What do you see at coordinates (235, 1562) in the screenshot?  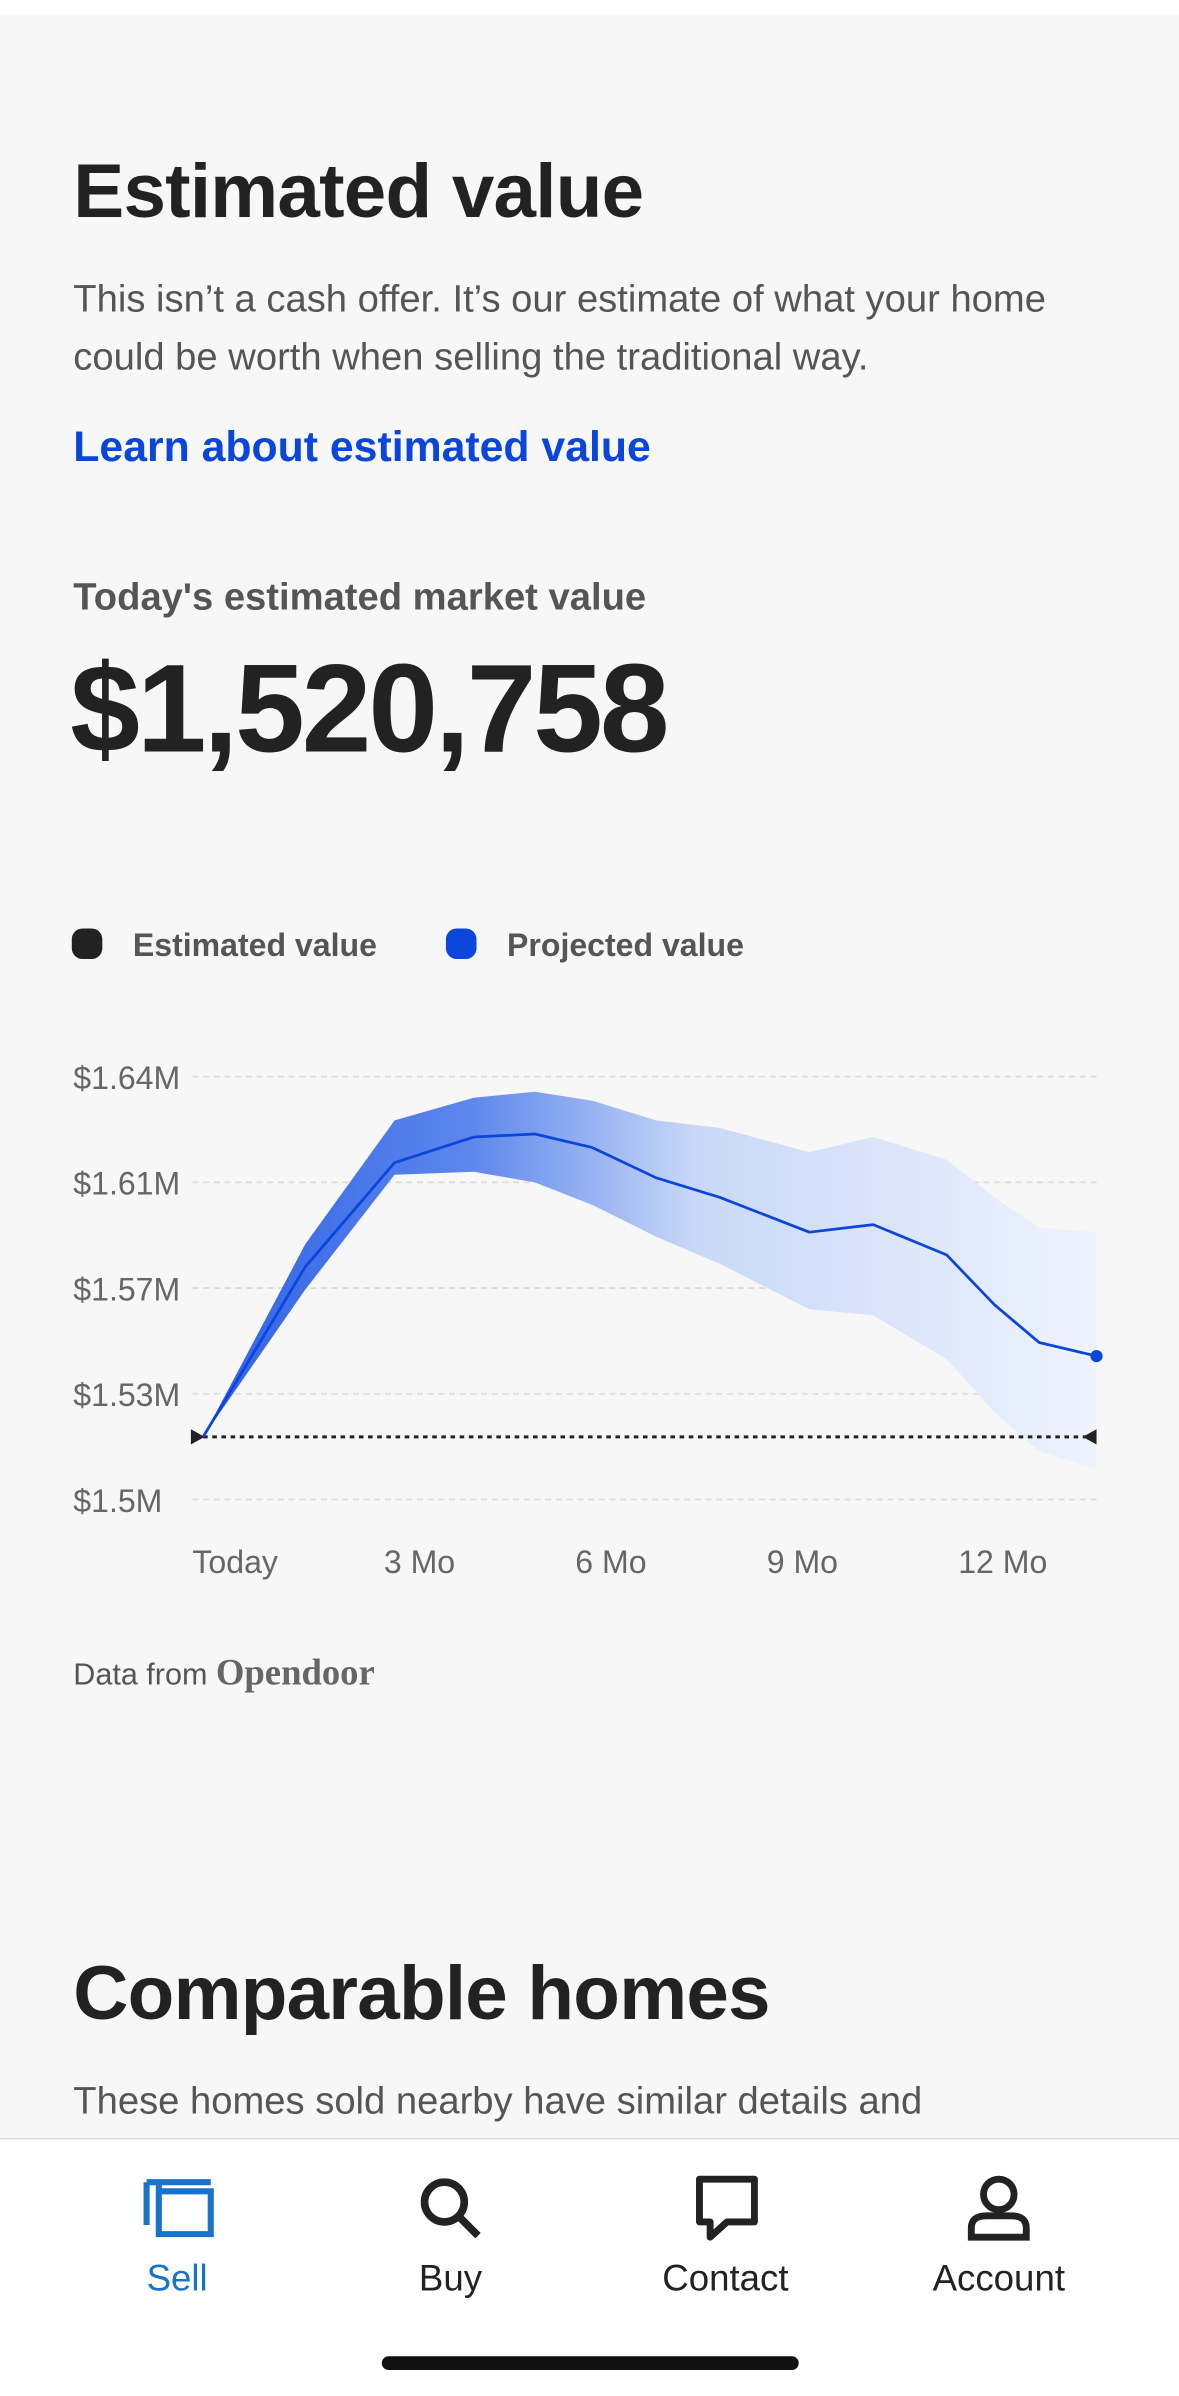 I see `x-tick-label: Today` at bounding box center [235, 1562].